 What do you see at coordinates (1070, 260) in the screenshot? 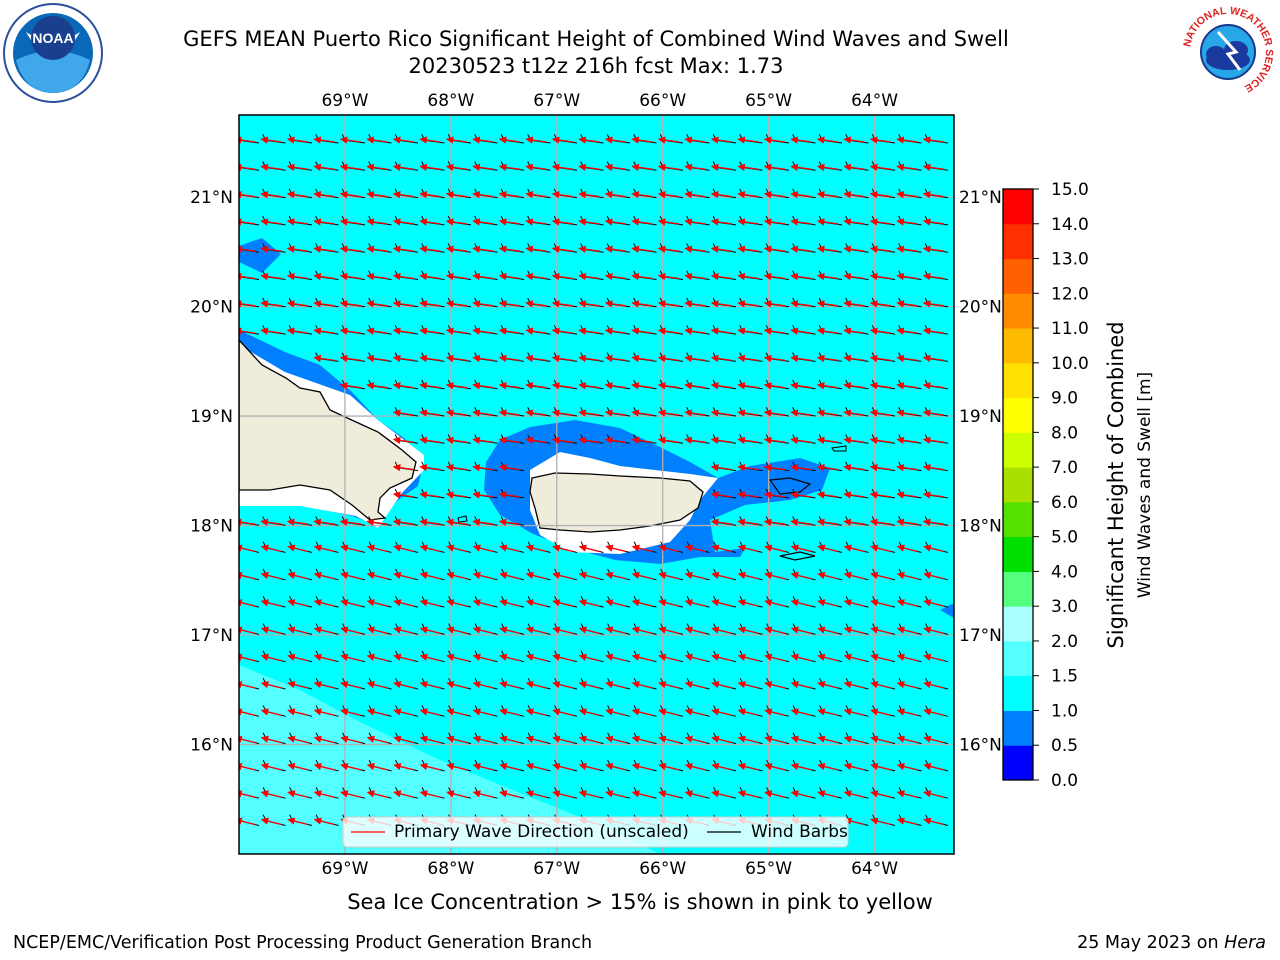
I see `colorbar-tick-label: 13.0` at bounding box center [1070, 260].